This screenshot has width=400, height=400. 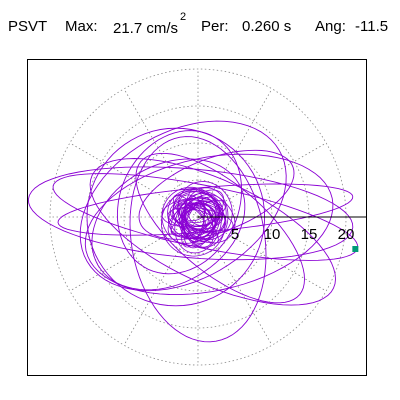 I want to click on radial-tick-label: 10, so click(x=272, y=234).